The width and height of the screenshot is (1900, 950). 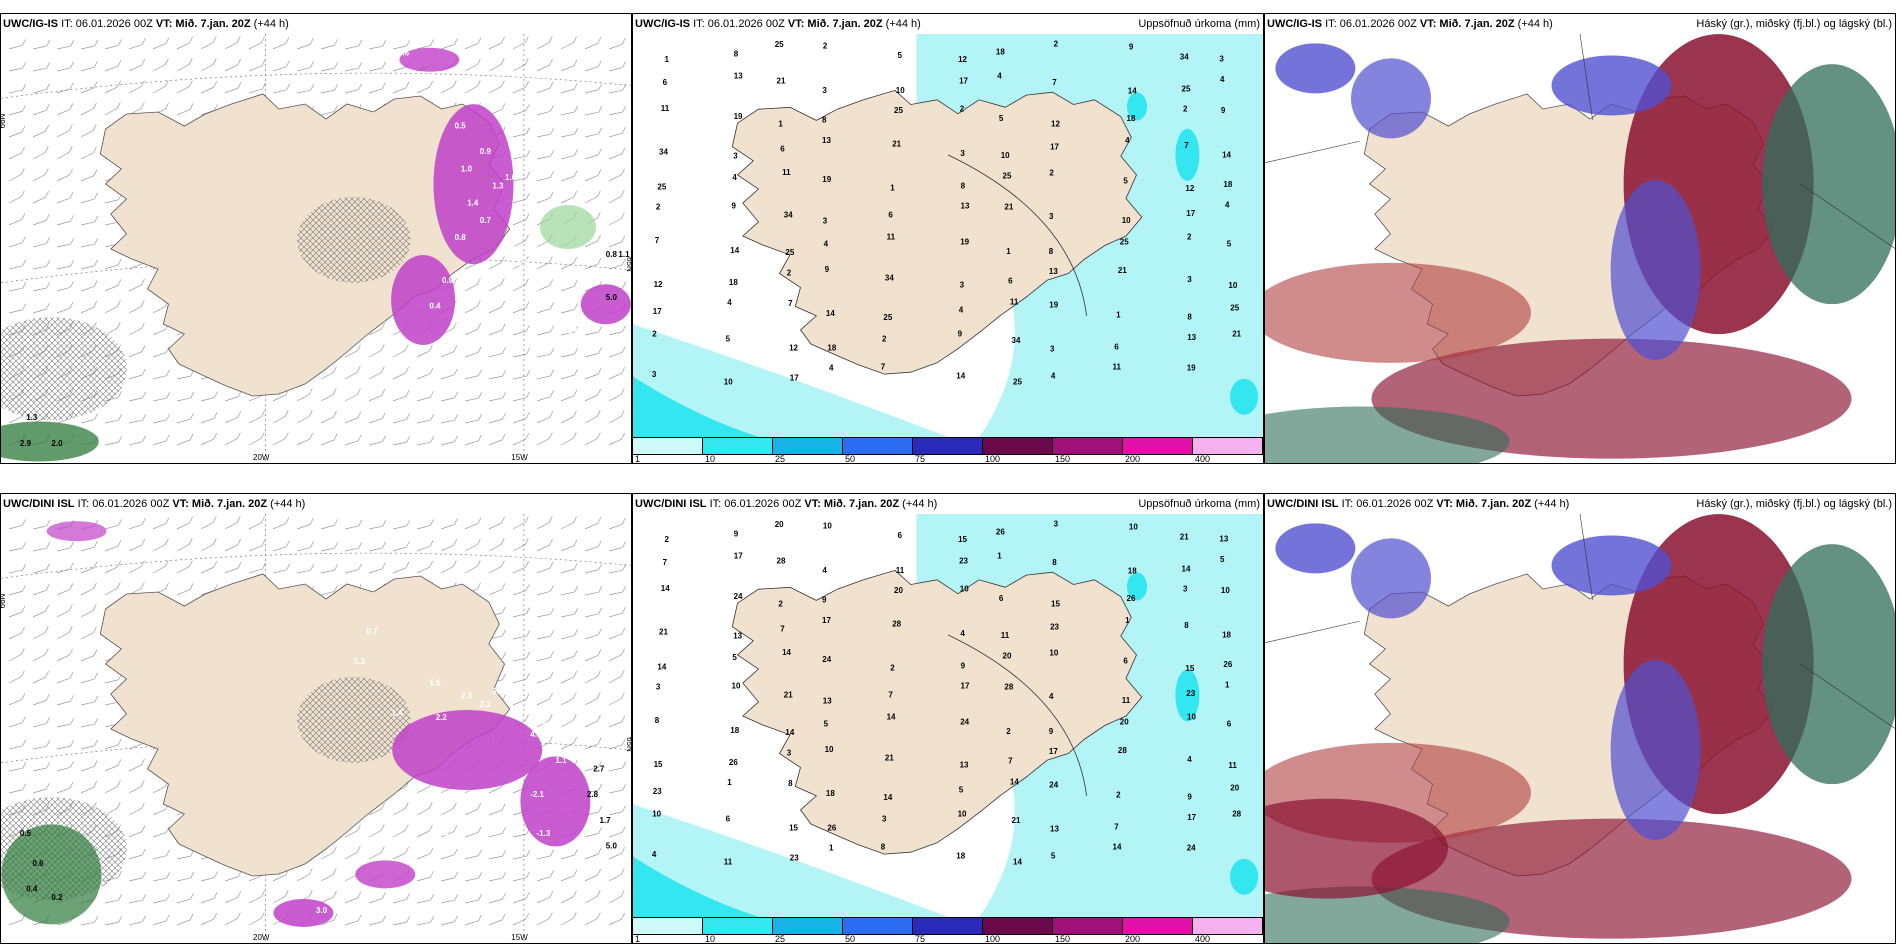 What do you see at coordinates (1580, 621) in the screenshot?
I see `graticule` at bounding box center [1580, 621].